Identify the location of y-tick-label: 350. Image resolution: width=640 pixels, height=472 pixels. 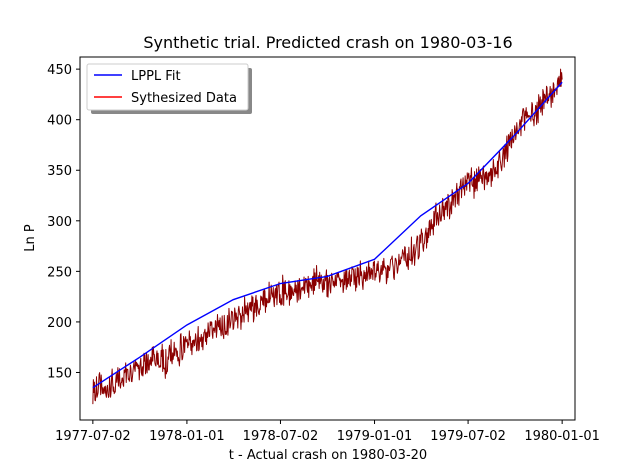
(59, 171).